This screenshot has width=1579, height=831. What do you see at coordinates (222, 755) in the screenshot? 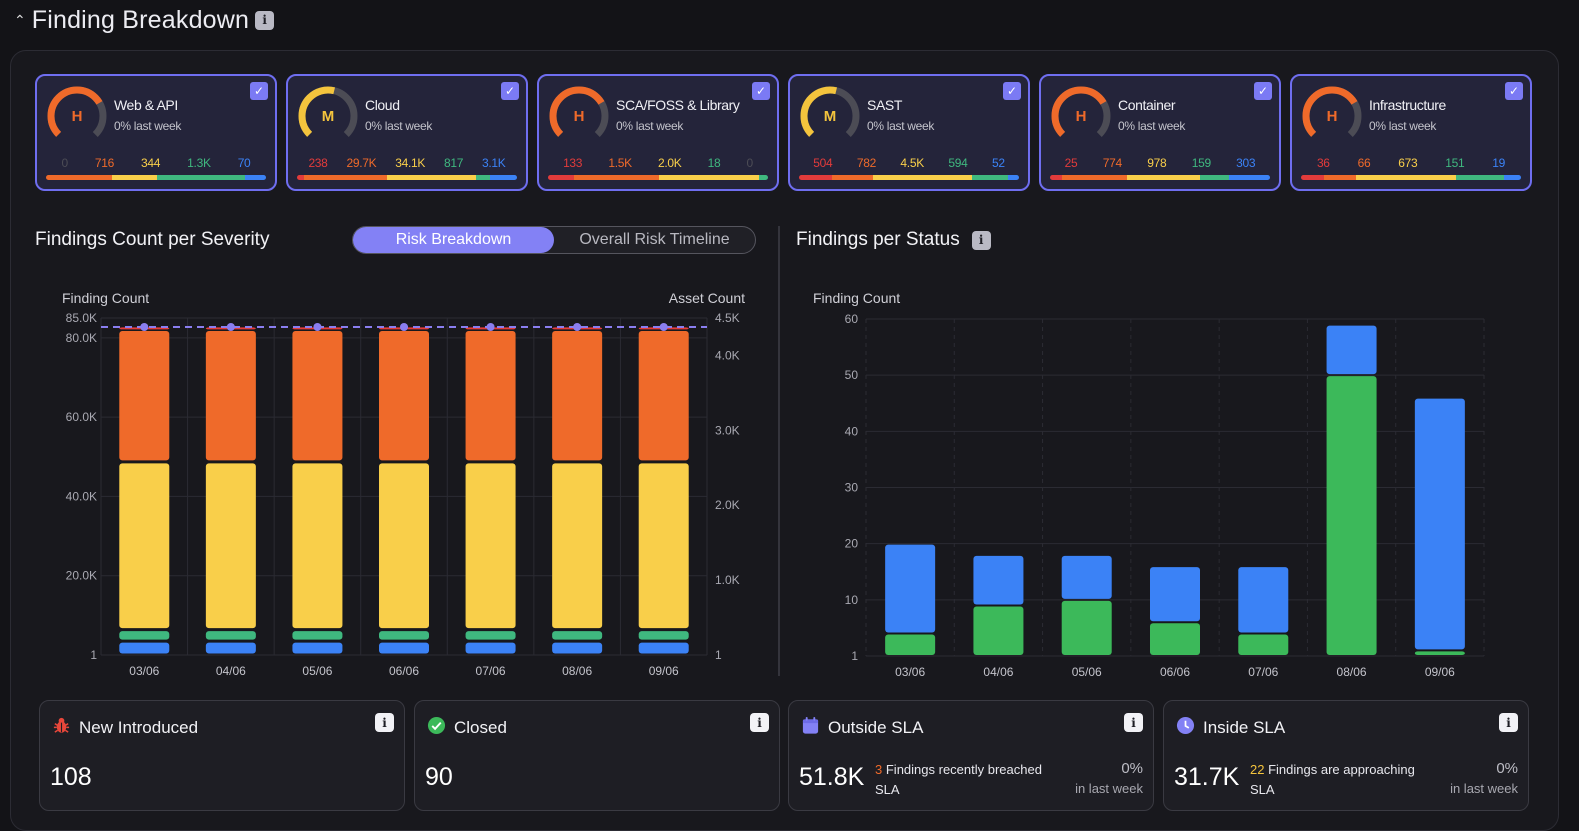
I see `stat-card: New Introduced i 108` at bounding box center [222, 755].